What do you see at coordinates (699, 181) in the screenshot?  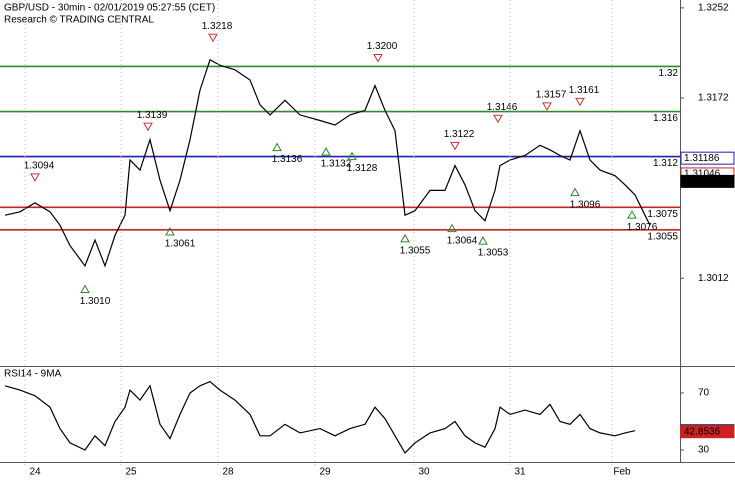 I see `price-box-label: 1.3098` at bounding box center [699, 181].